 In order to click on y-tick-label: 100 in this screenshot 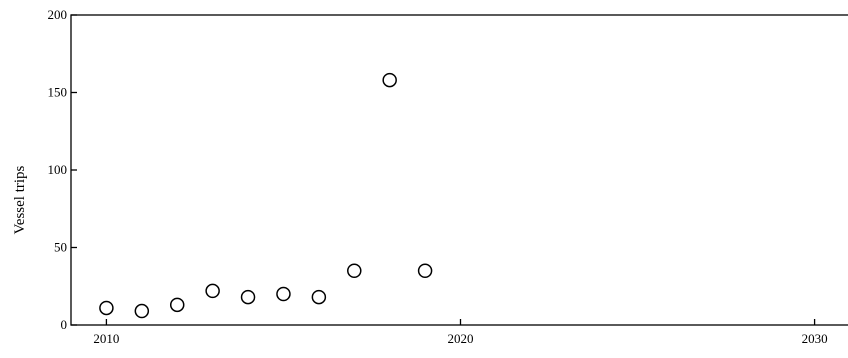, I will do `click(58, 169)`.